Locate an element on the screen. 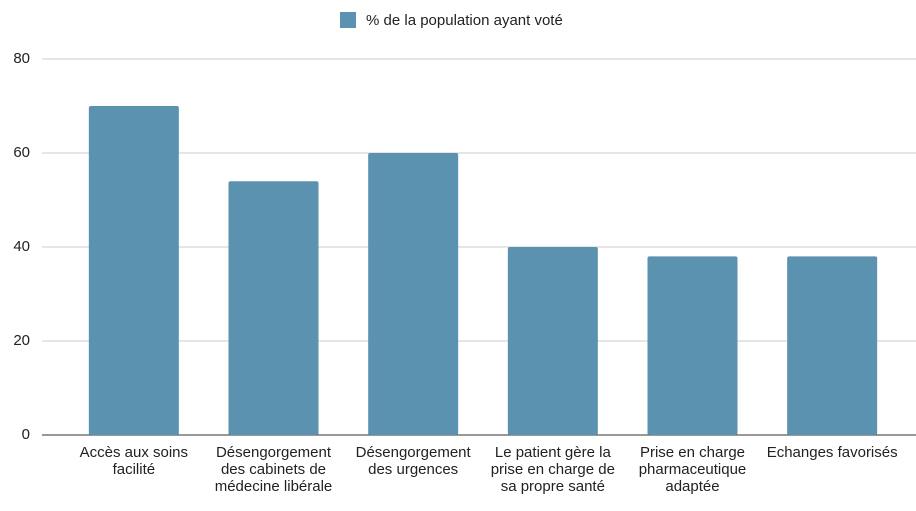 This screenshot has width=916, height=511. x-tick-label: Prise en charge pharmaceutique adaptée is located at coordinates (692, 469).